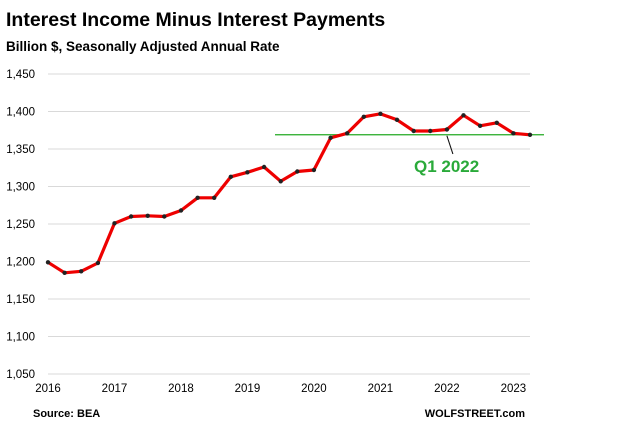 Image resolution: width=639 pixels, height=435 pixels. Describe the element at coordinates (20, 75) in the screenshot. I see `y-tick-label: 1,450` at that location.